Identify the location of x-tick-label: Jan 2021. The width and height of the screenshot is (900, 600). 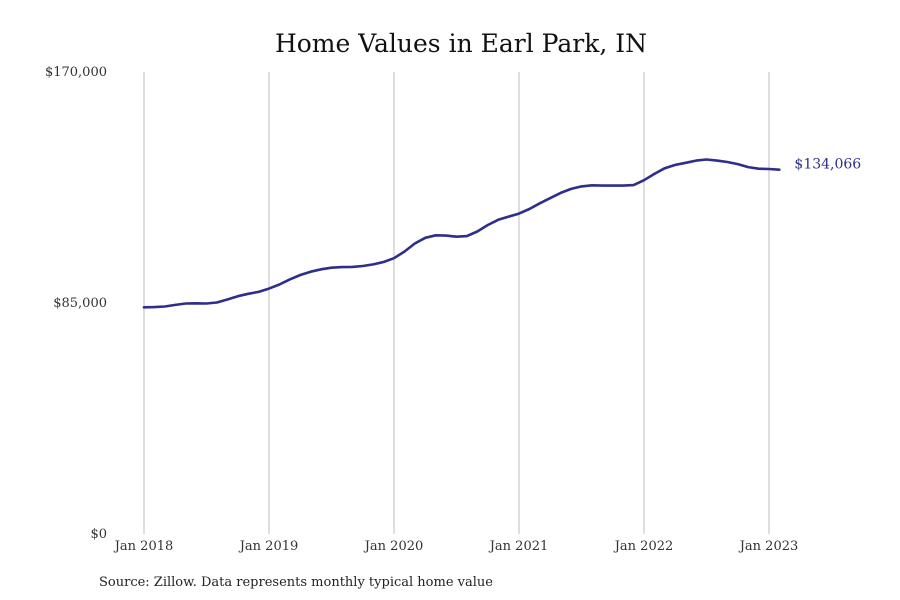
(518, 546).